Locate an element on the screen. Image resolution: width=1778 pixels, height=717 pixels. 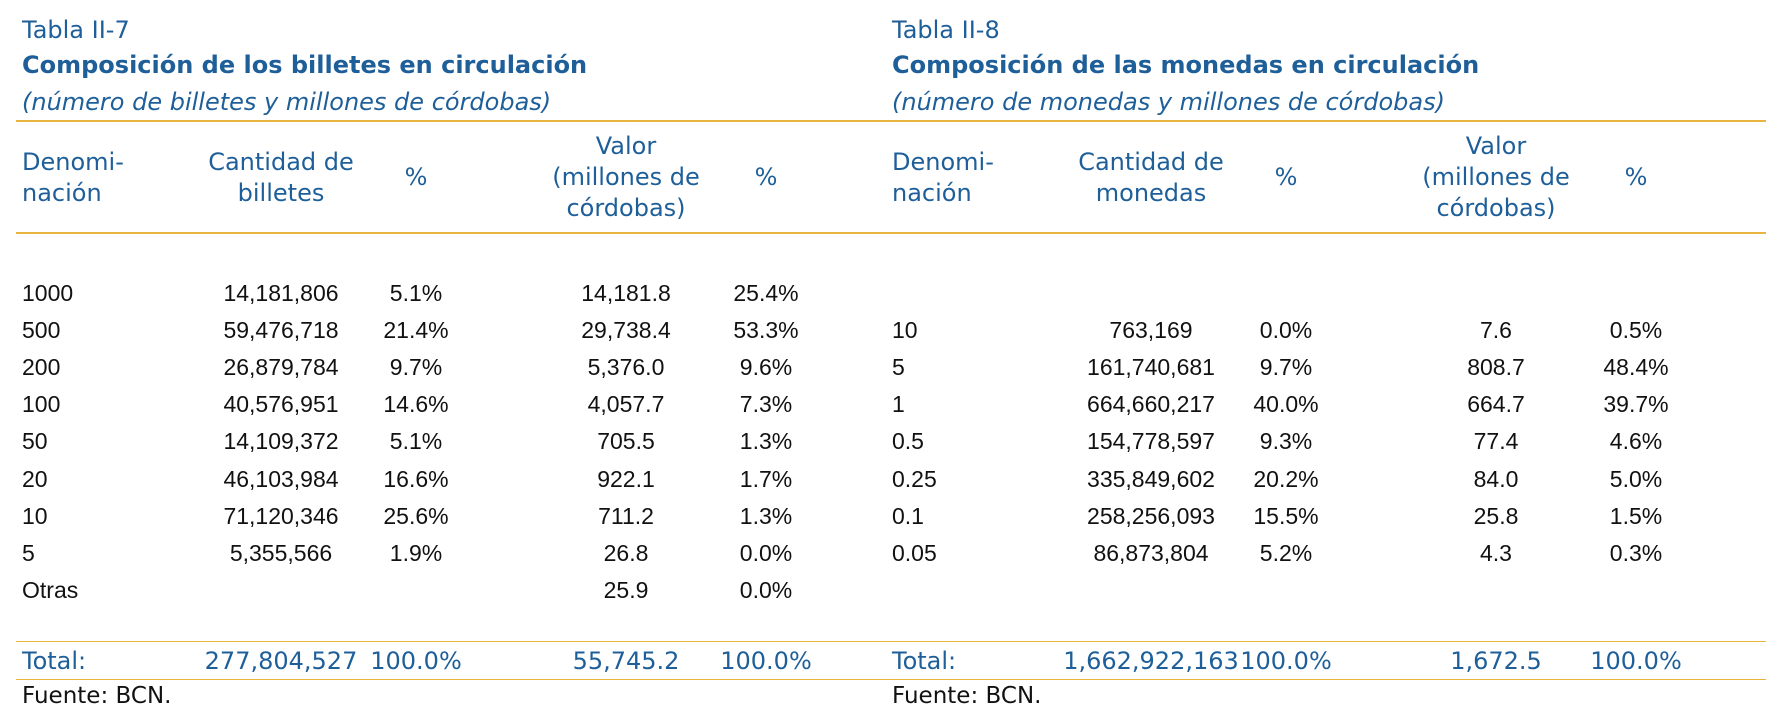
cell-quantity: 71,120,346 is located at coordinates (281, 515).